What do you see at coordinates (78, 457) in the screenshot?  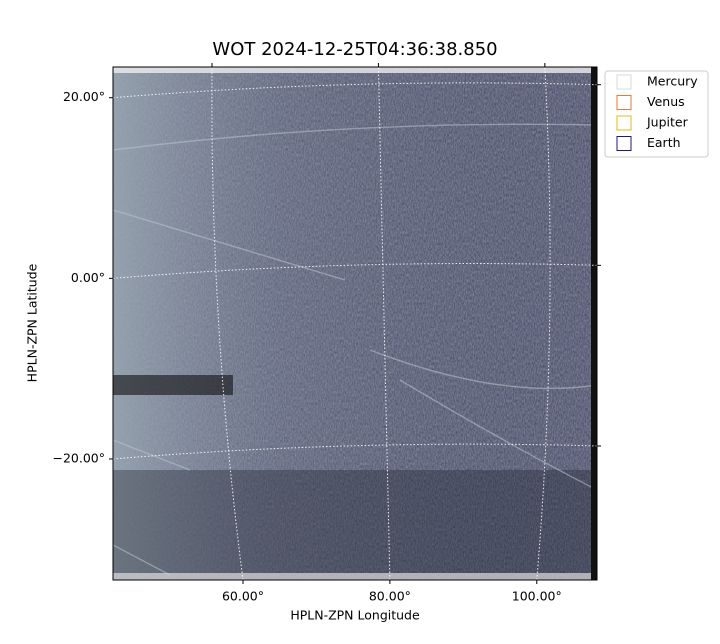 I see `y-tick-label: −20.00°` at bounding box center [78, 457].